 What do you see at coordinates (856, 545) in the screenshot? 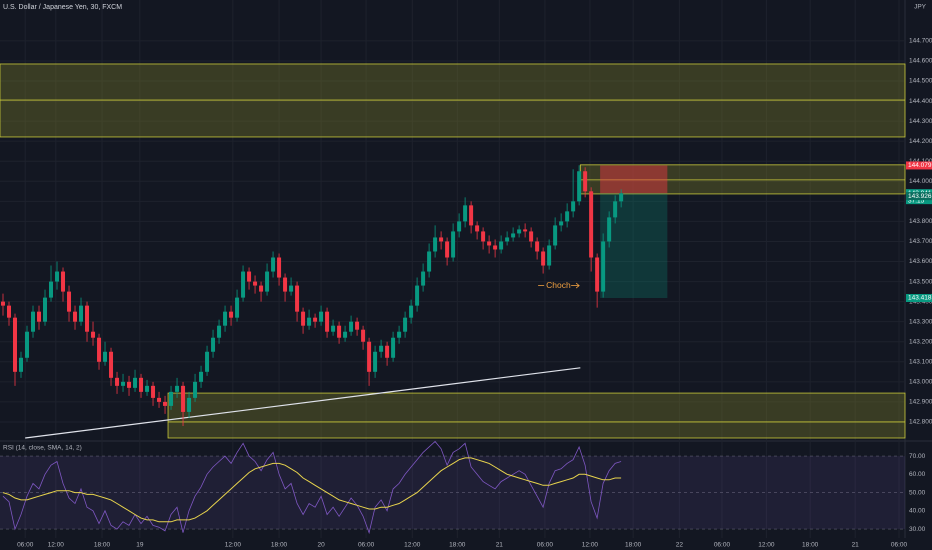
I see `x-tick-label: 21` at bounding box center [856, 545].